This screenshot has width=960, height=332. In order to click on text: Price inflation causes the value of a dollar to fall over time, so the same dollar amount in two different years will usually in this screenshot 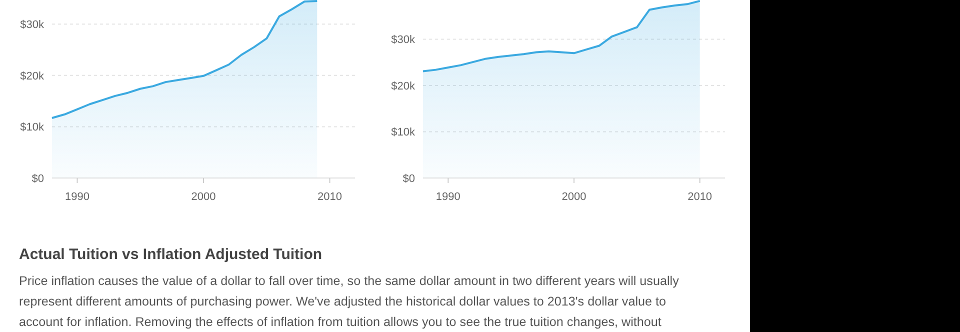, I will do `click(349, 281)`.